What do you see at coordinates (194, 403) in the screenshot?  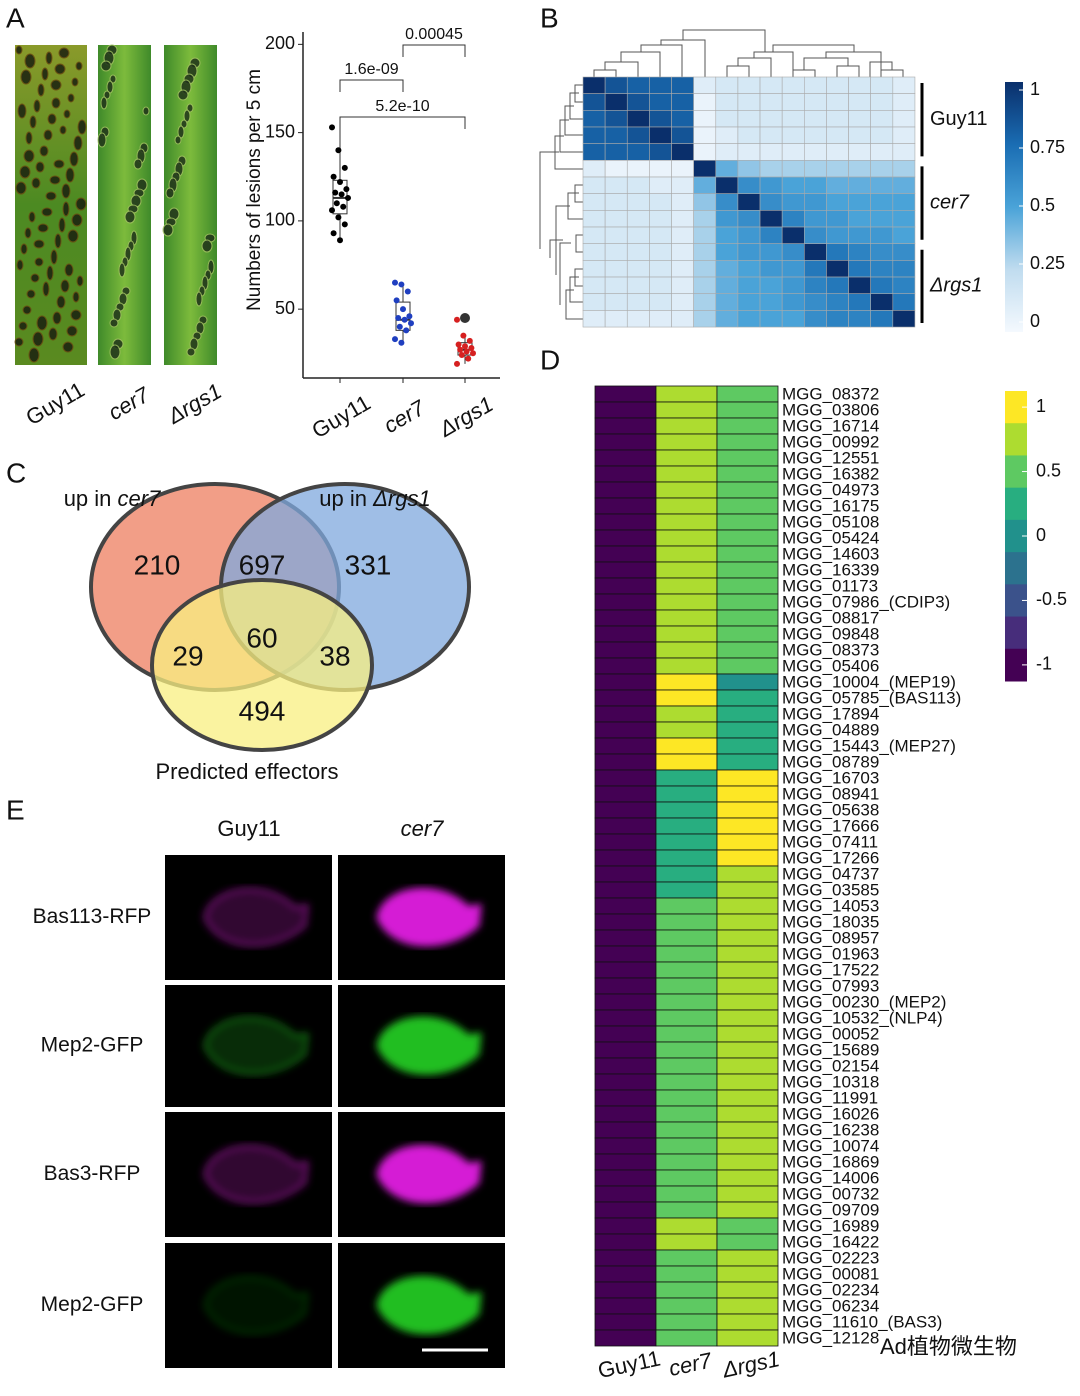 I see `leaf-label: Δrgs1` at bounding box center [194, 403].